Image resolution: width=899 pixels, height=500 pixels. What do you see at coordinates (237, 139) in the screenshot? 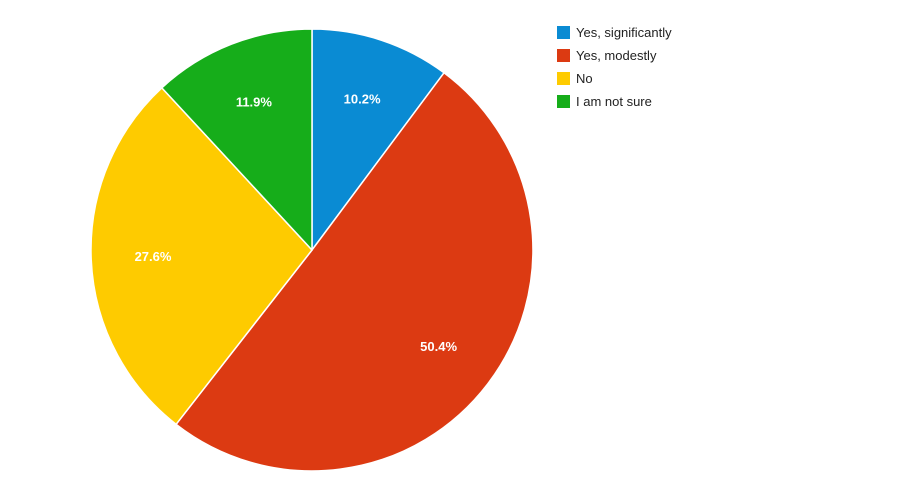
I see `pie-slice-i-am-not-sure` at bounding box center [237, 139].